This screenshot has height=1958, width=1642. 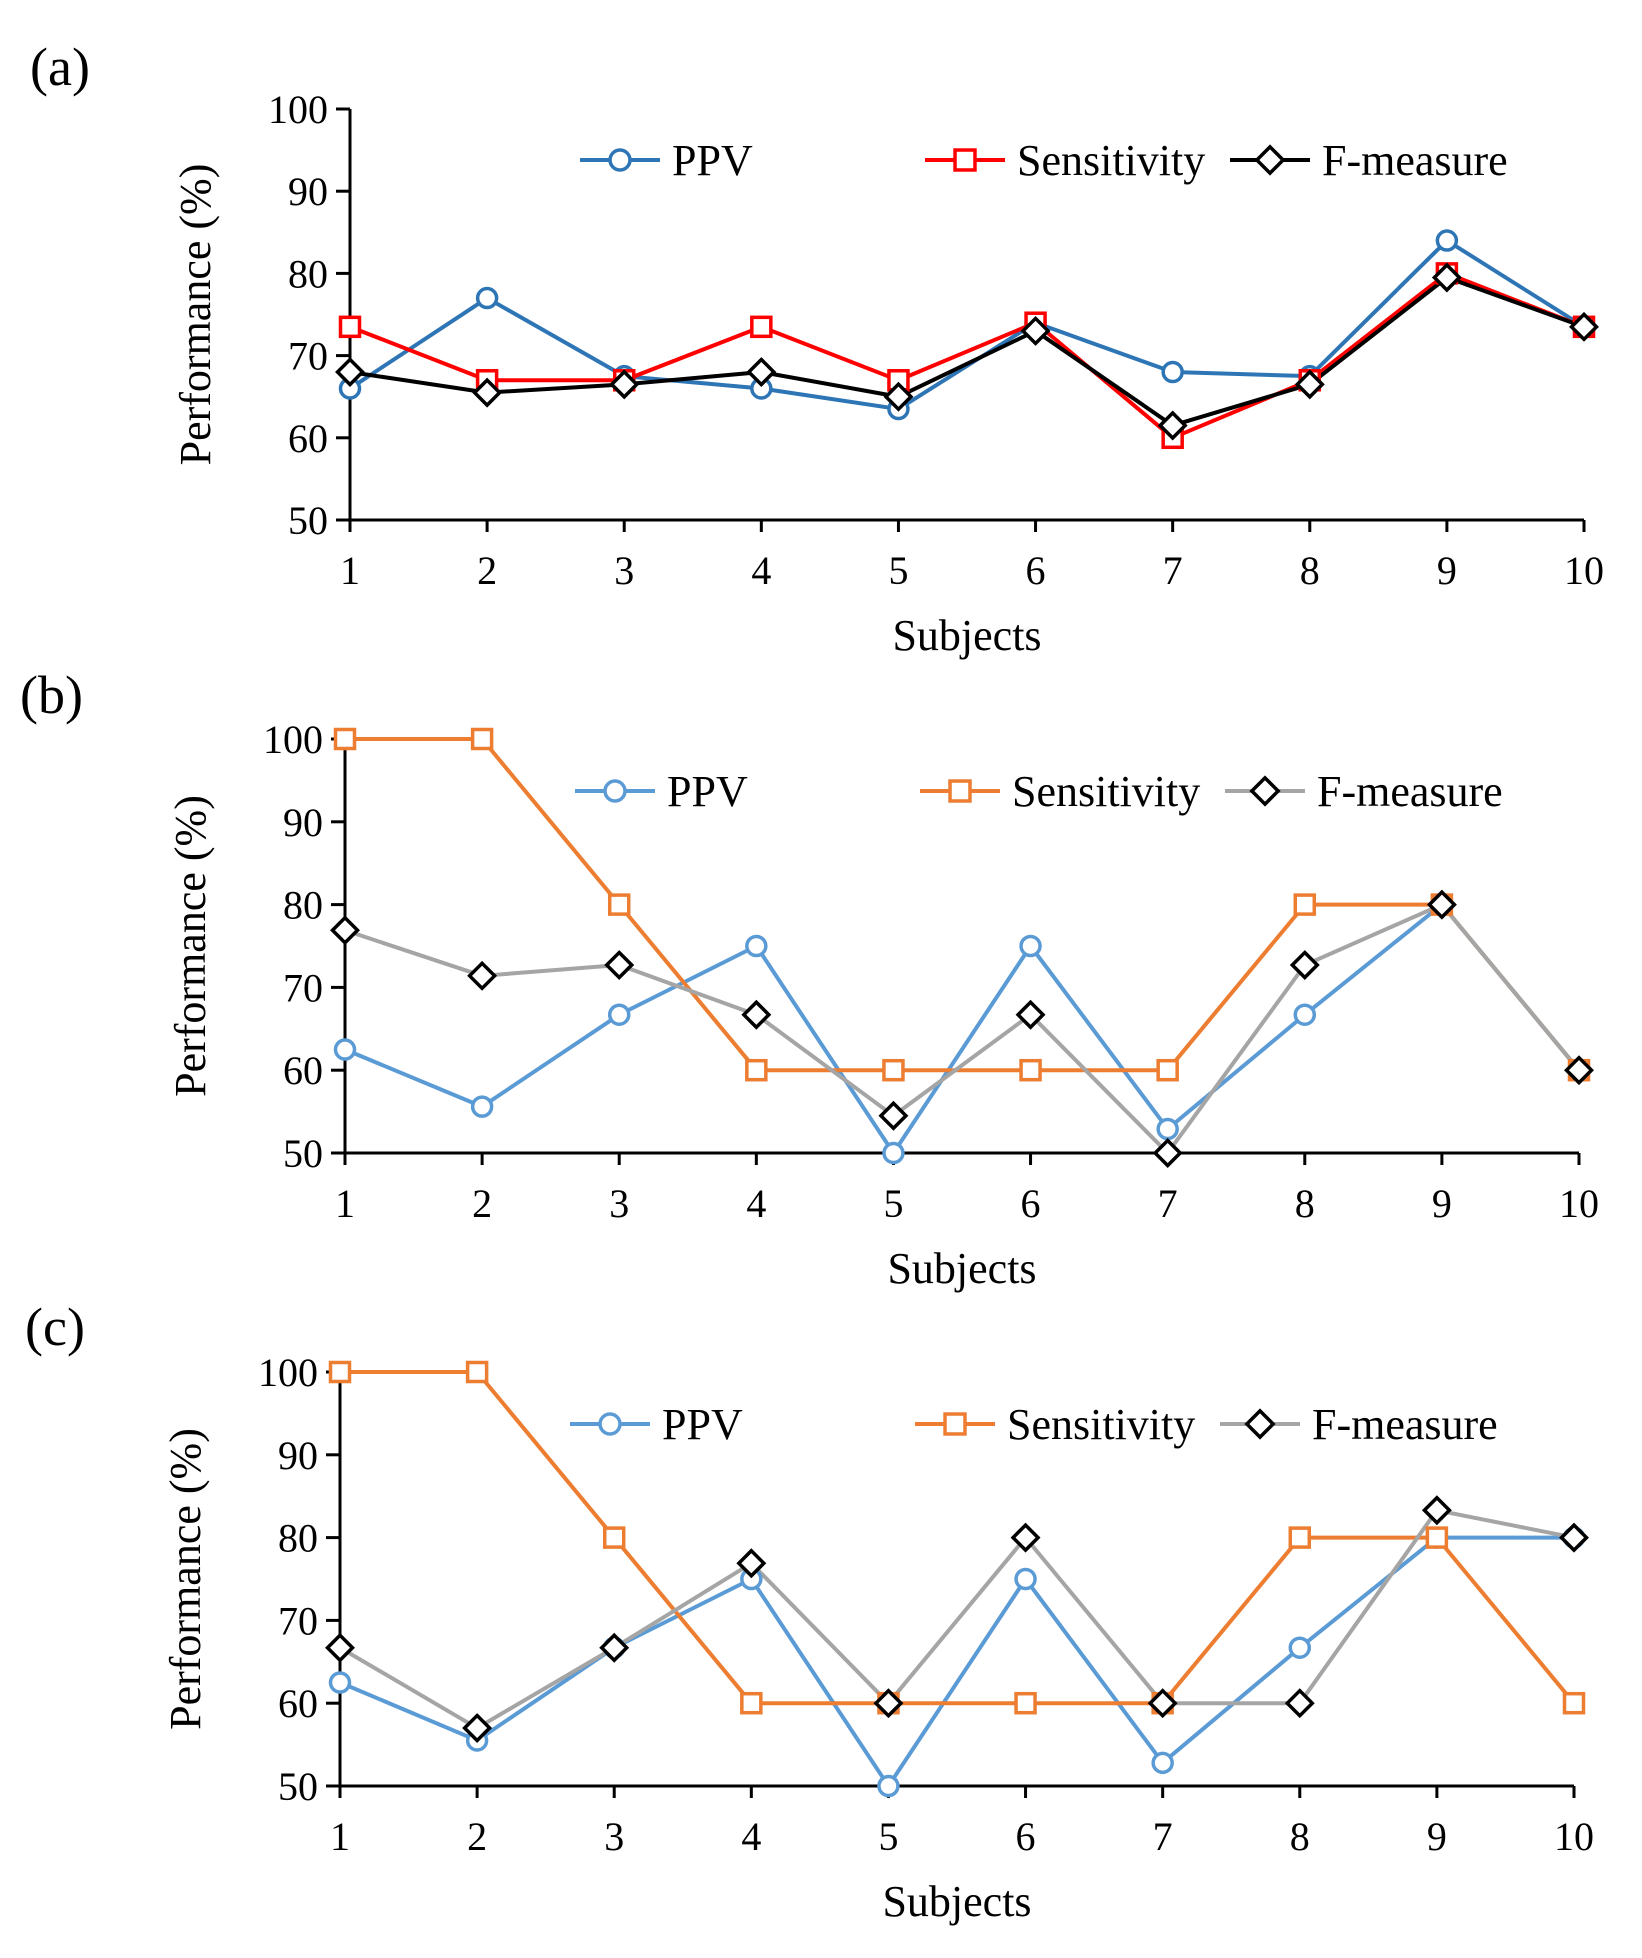 What do you see at coordinates (55, 1327) in the screenshot?
I see `panel-label: (c)` at bounding box center [55, 1327].